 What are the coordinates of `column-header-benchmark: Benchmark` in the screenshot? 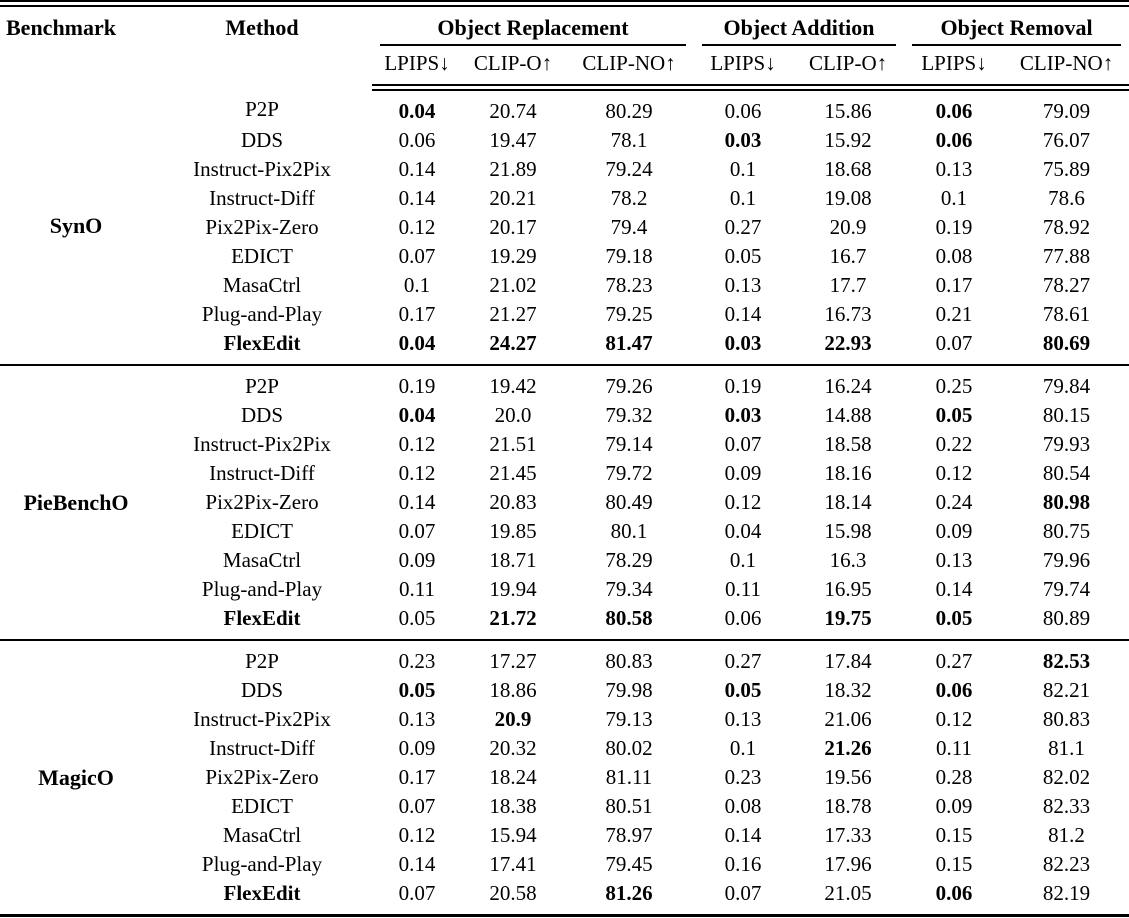 It's located at (61, 27).